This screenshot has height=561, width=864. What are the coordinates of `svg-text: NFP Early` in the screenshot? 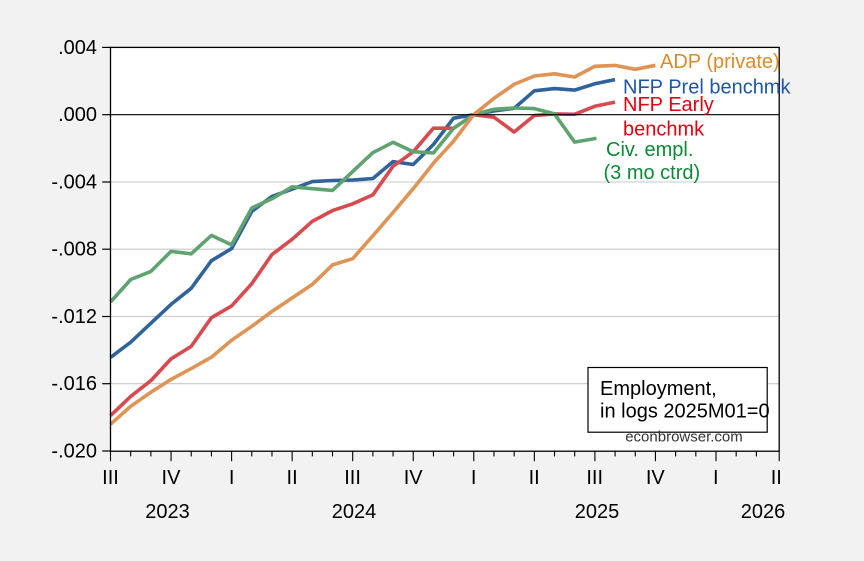 It's located at (668, 105).